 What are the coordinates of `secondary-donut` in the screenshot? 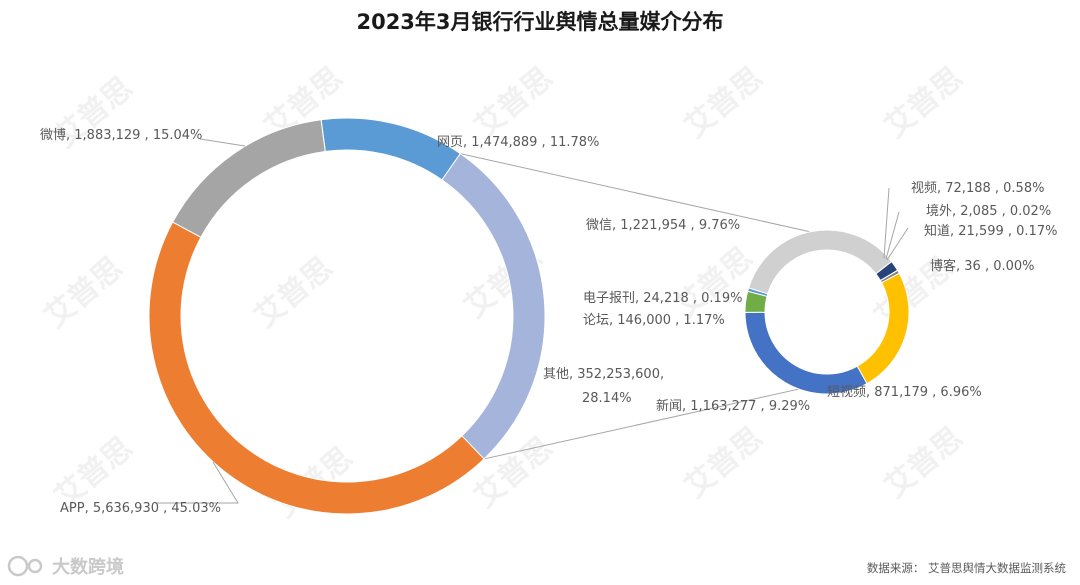 It's located at (827, 312).